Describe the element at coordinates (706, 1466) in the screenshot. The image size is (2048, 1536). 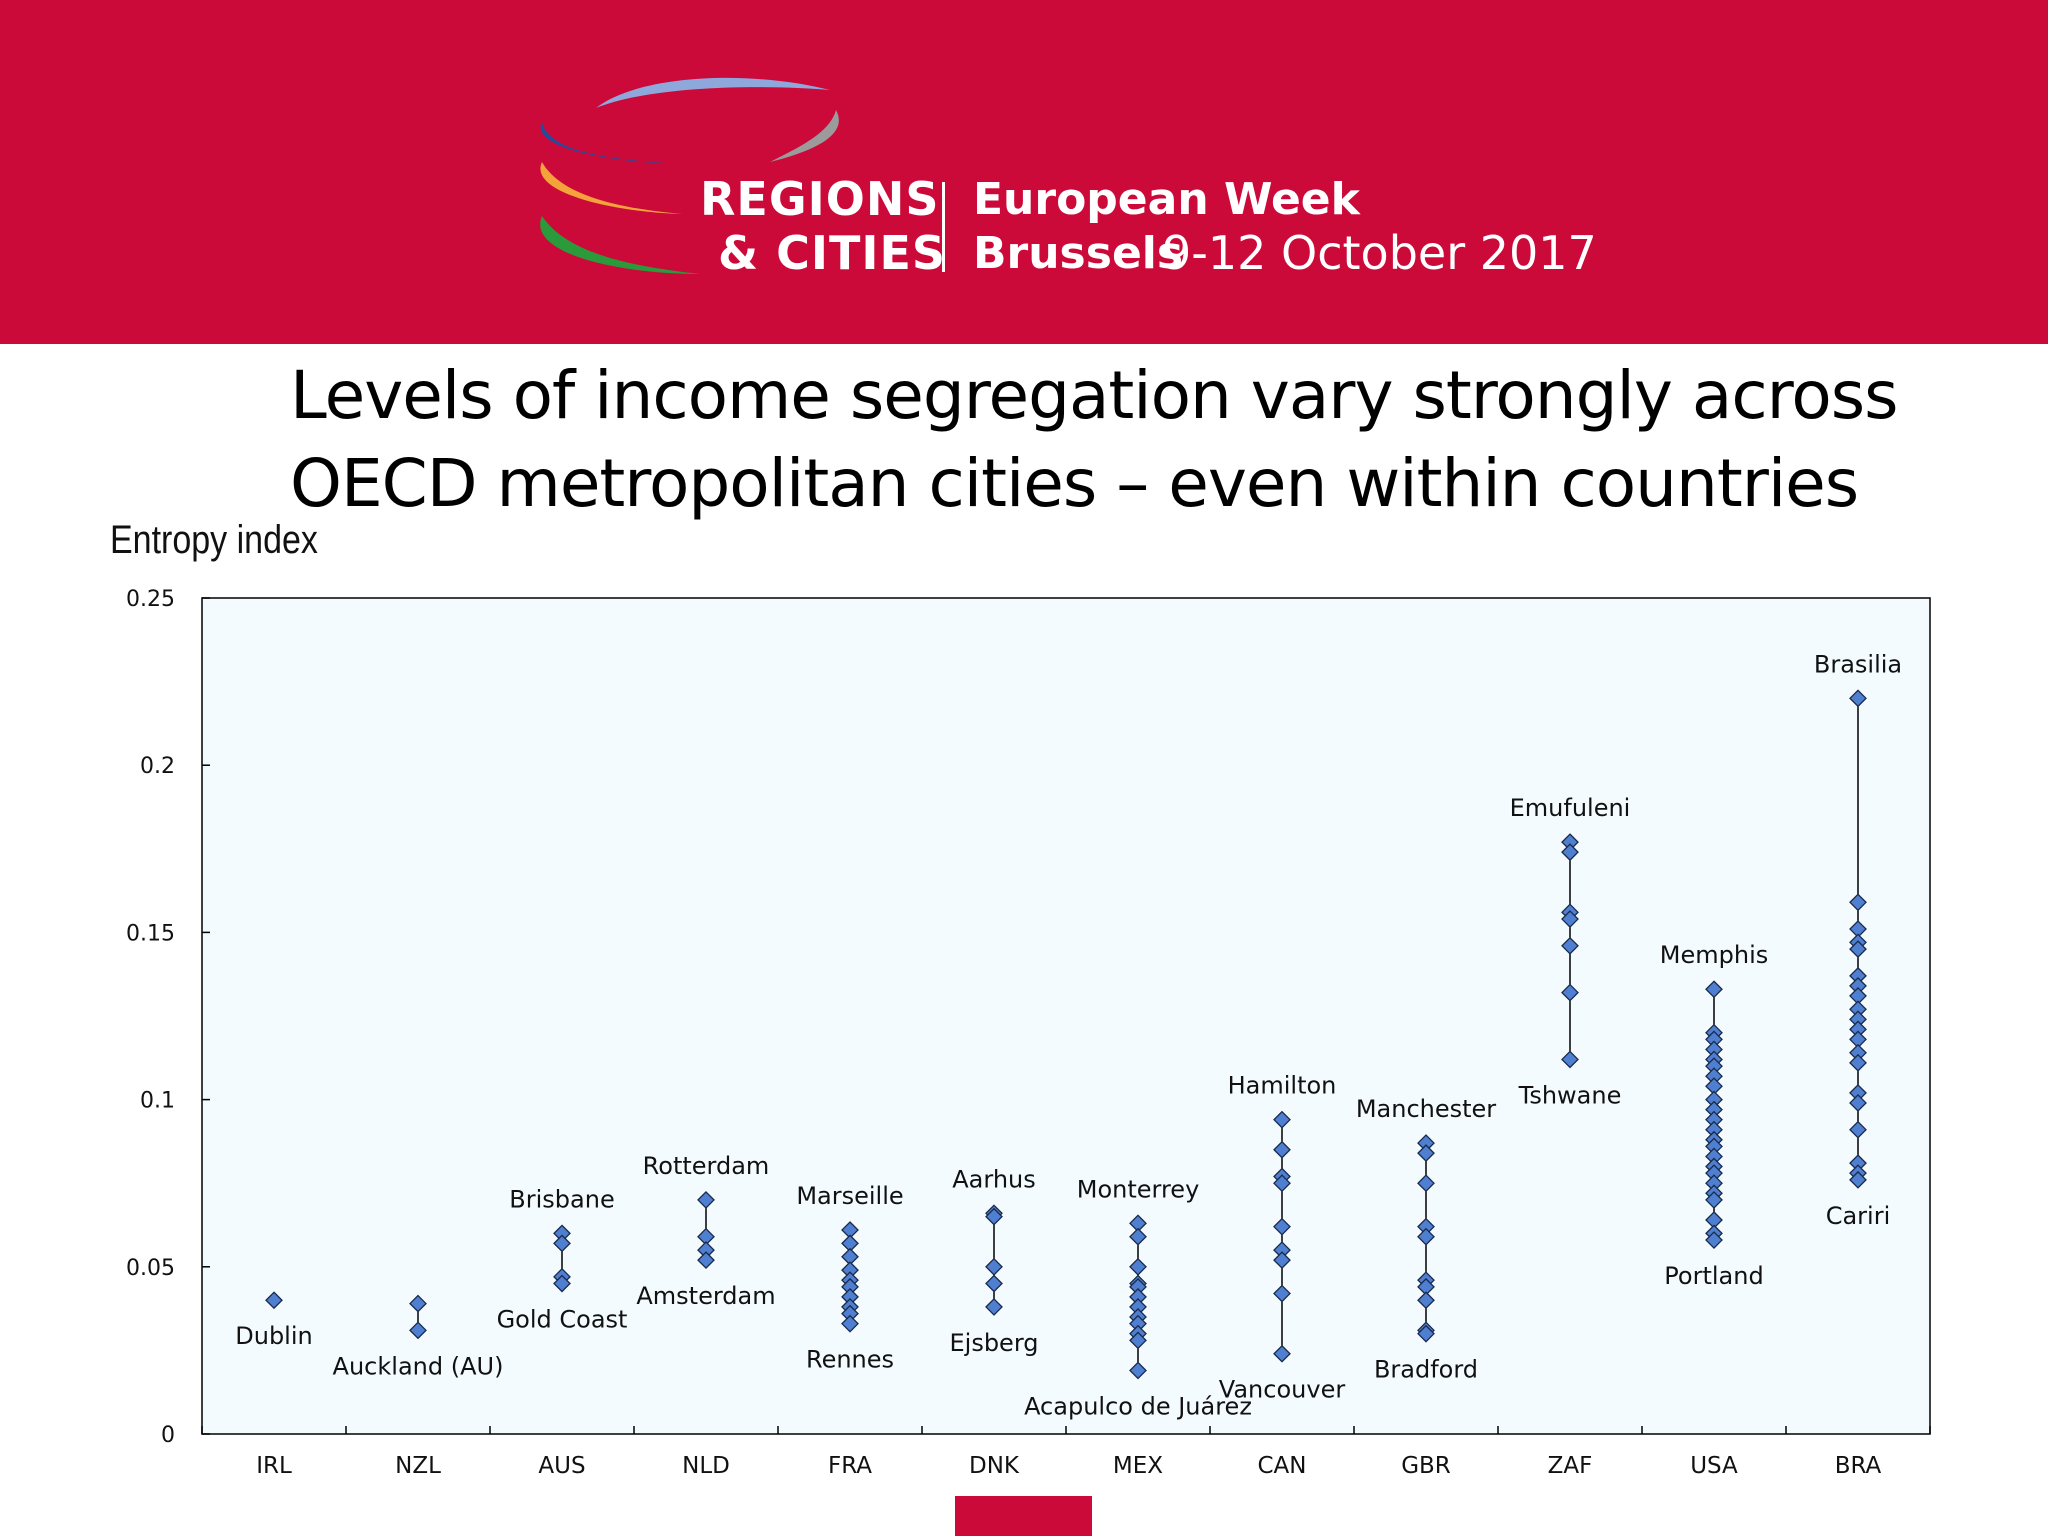
I see `x-tick-label: NLD` at that location.